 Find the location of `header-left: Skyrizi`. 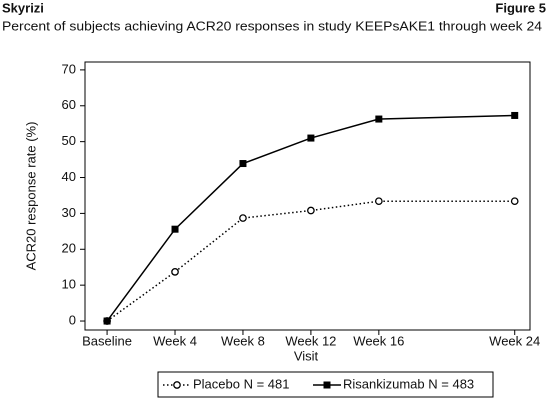

header-left: Skyrizi is located at coordinates (23, 7).